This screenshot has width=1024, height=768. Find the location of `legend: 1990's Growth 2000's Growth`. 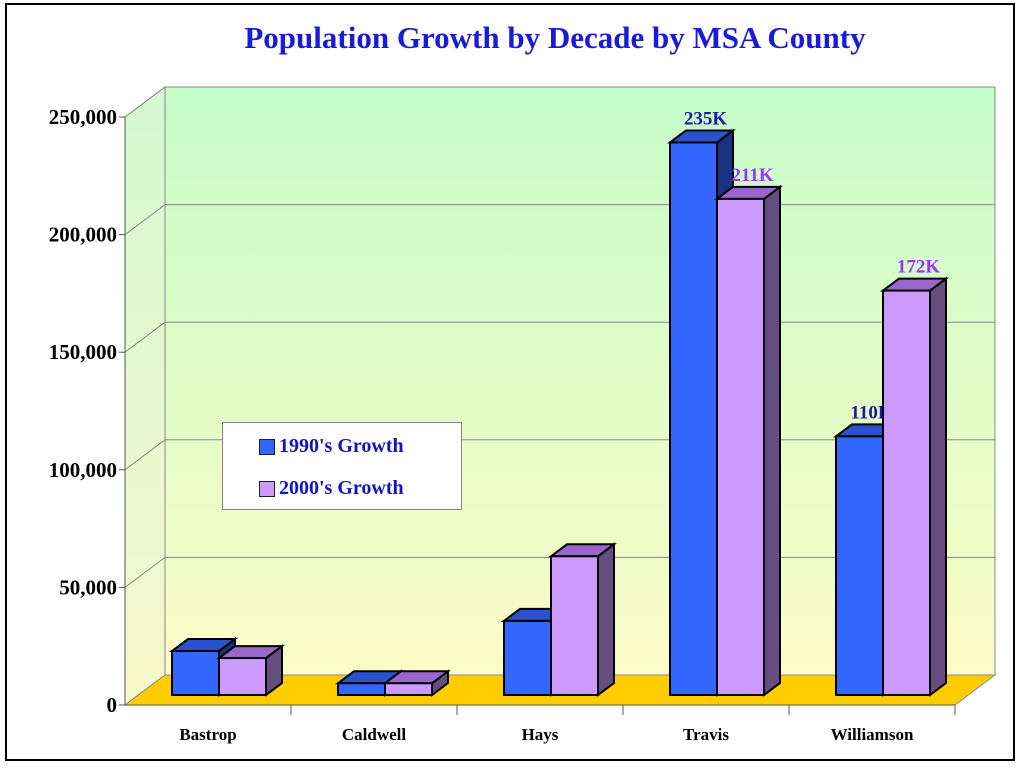

legend: 1990's Growth 2000's Growth is located at coordinates (342, 466).